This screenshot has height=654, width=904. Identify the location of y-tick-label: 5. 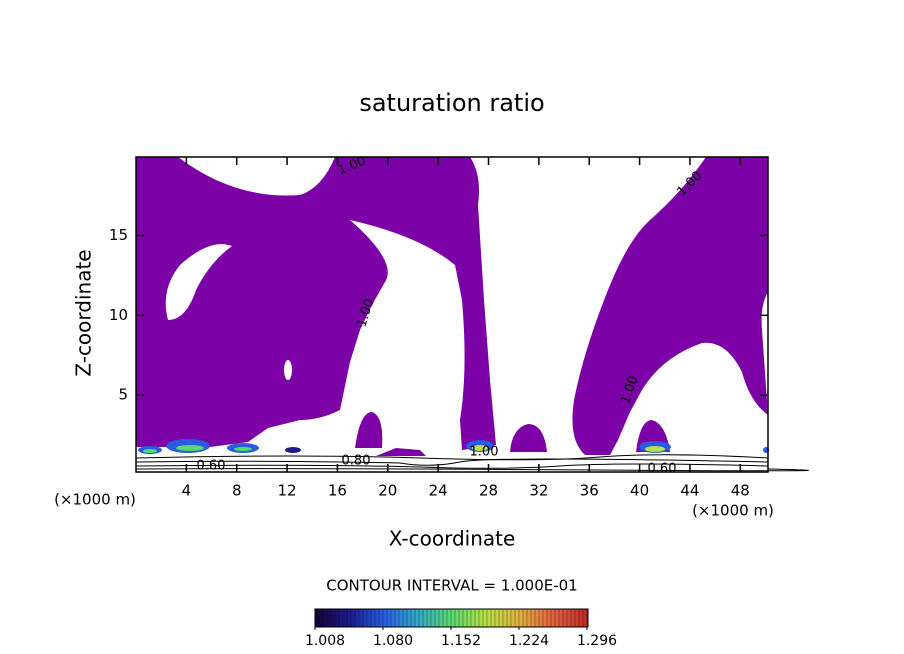
(123, 395).